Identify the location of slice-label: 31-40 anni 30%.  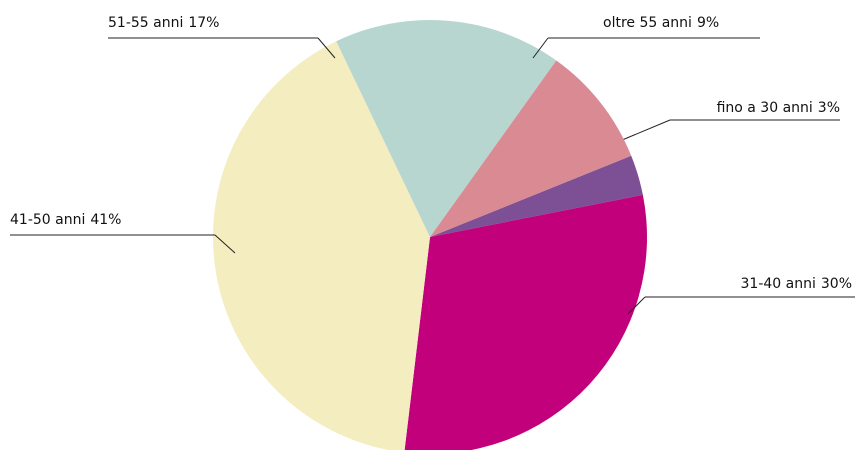
(796, 284).